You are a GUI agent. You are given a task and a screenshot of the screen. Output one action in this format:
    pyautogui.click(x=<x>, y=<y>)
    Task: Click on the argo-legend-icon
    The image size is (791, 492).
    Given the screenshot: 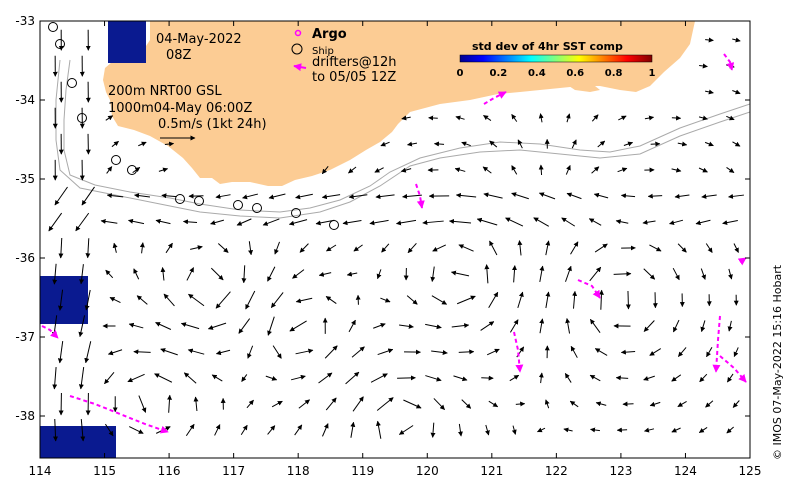 What is the action you would take?
    pyautogui.click(x=298, y=33)
    